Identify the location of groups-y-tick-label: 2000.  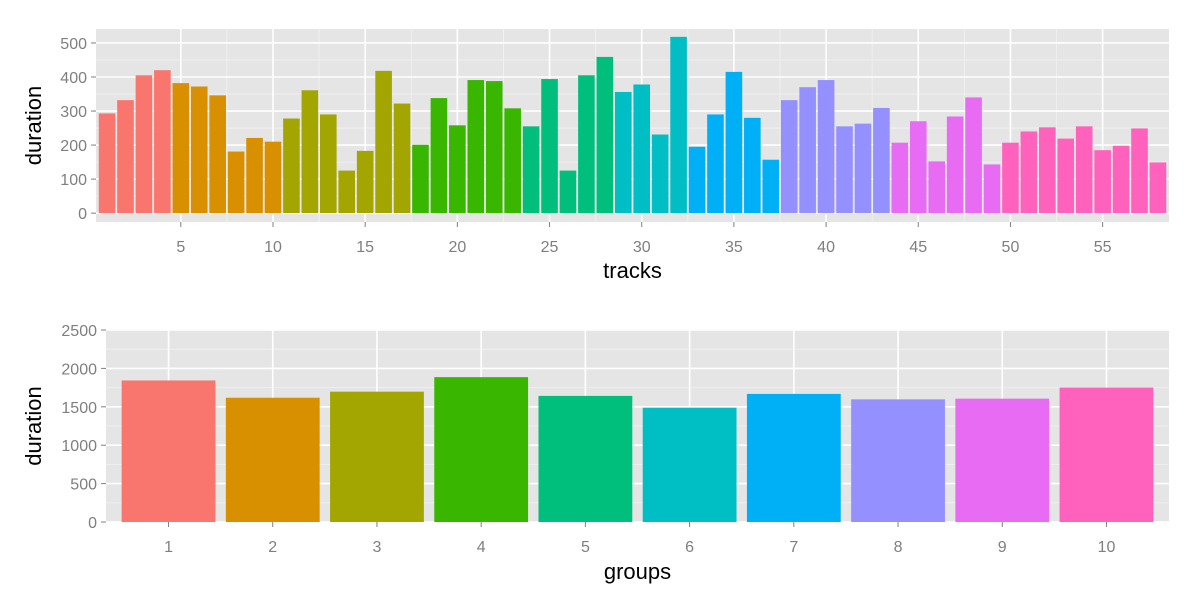
(79, 369).